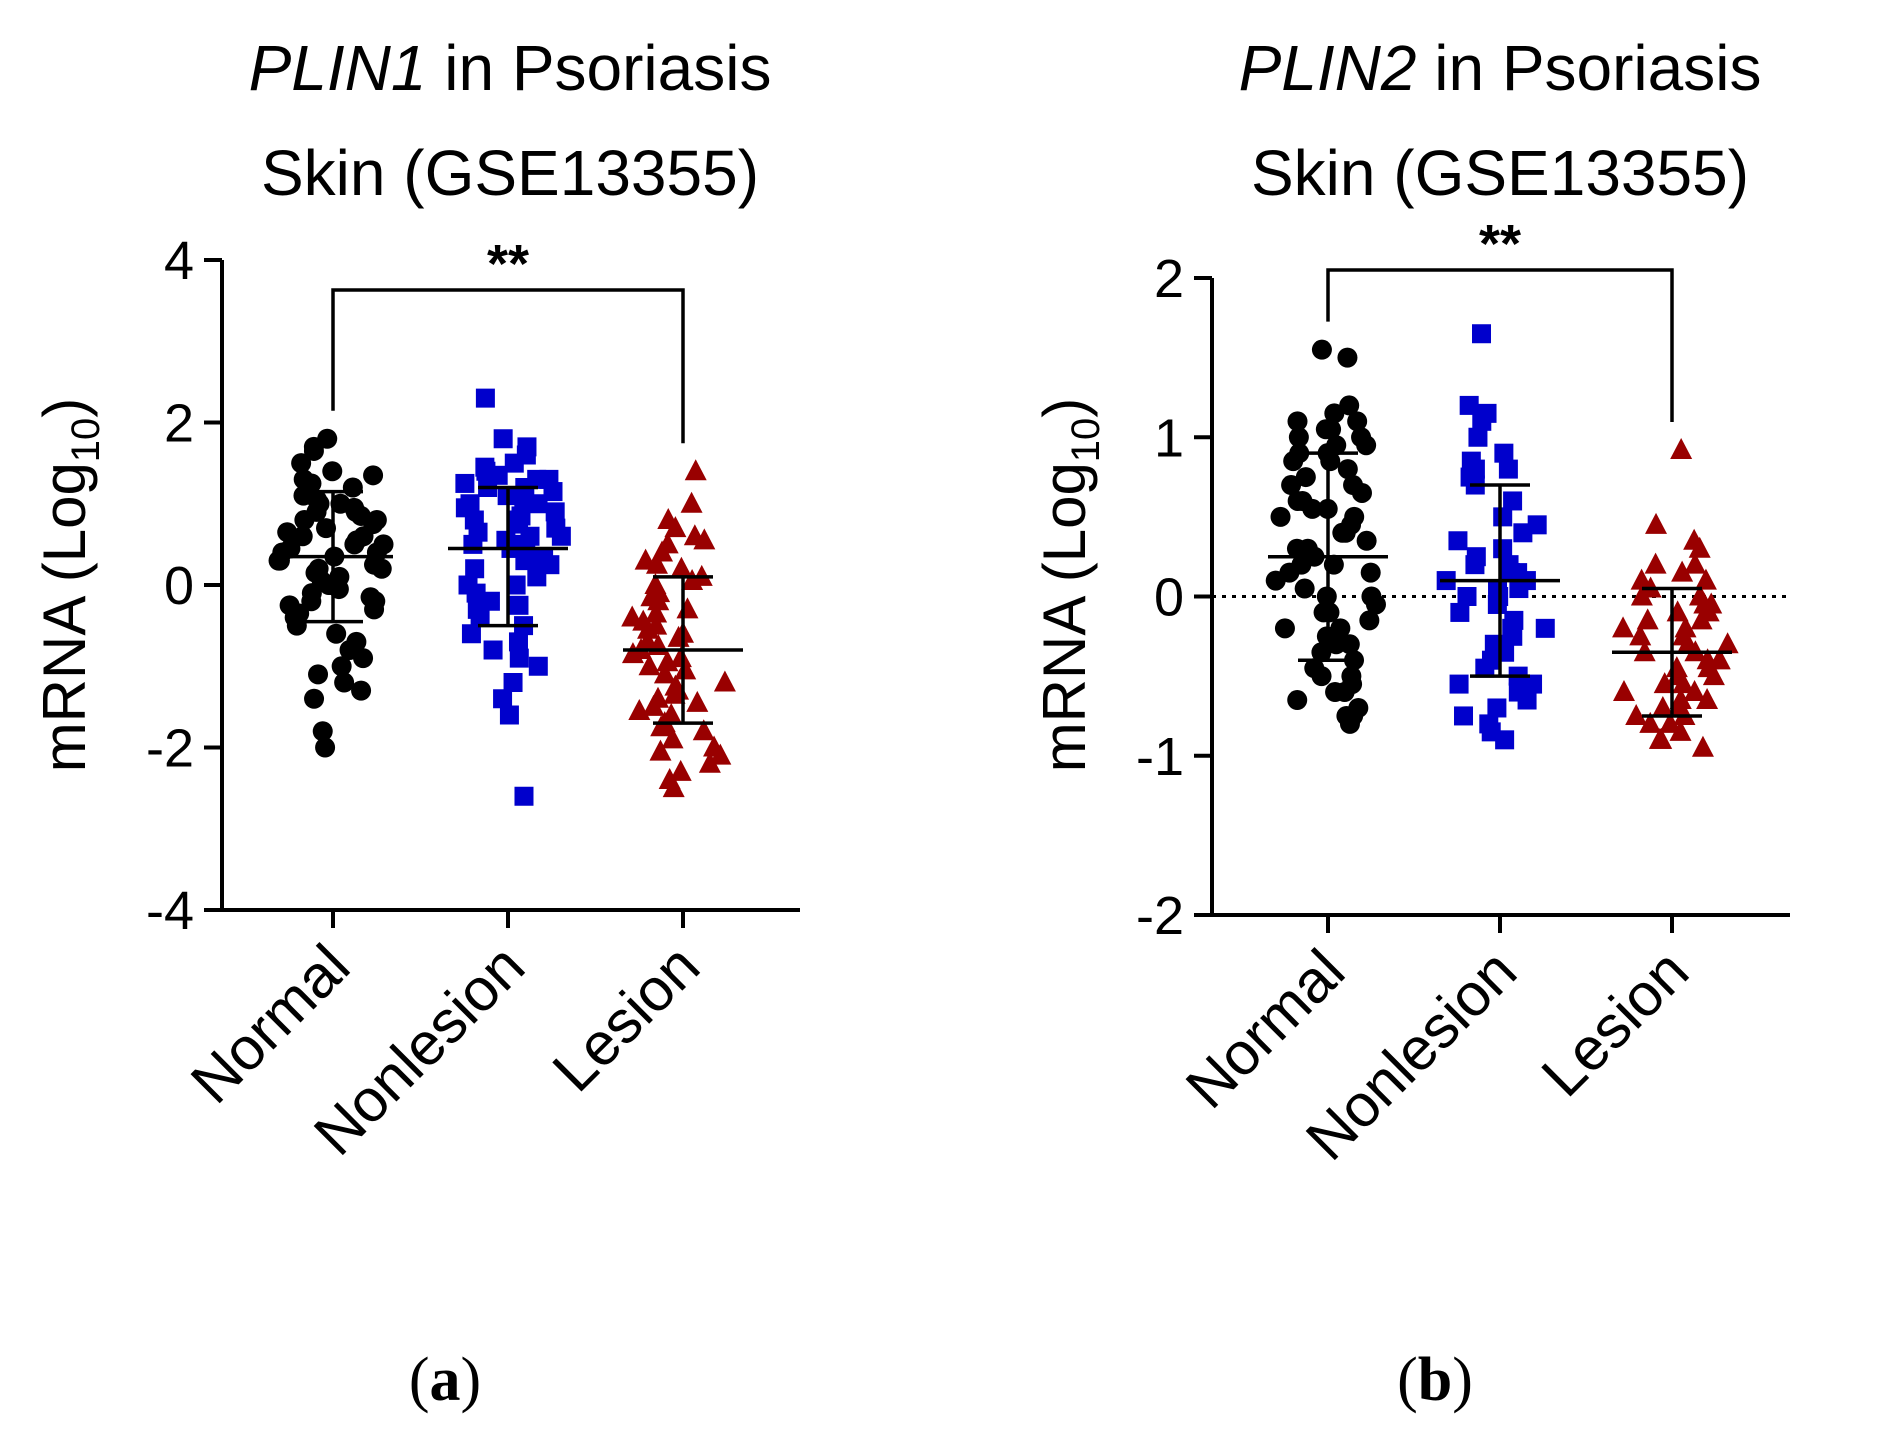 This screenshot has height=1443, width=1878. I want to click on chart-title-line1: PLIN2 in Psoriasis, so click(1500, 68).